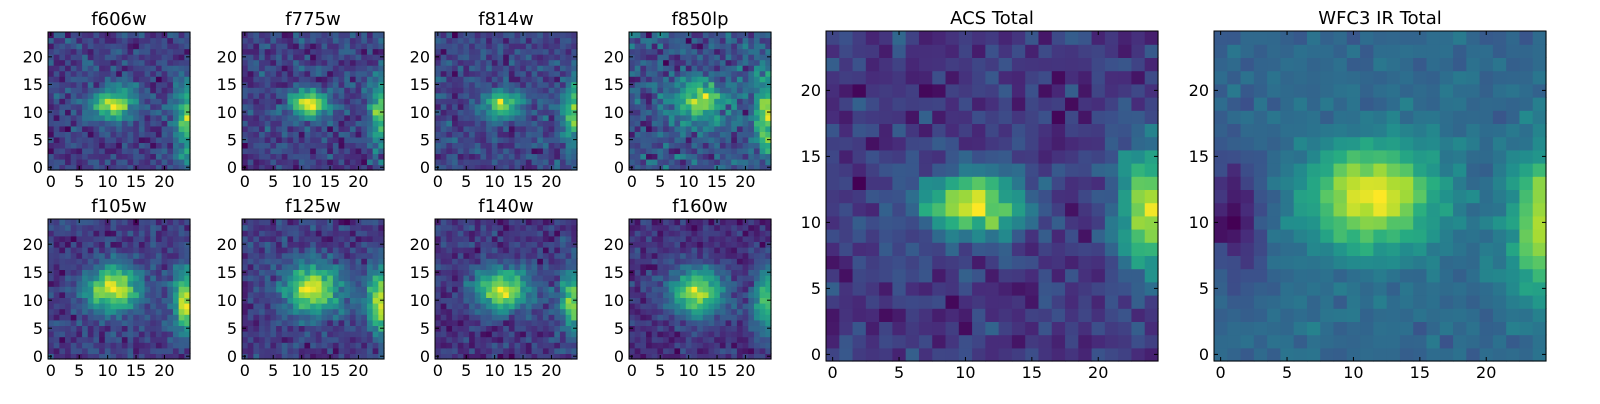 The width and height of the screenshot is (1600, 404). Describe the element at coordinates (551, 370) in the screenshot. I see `x-tick-label: 20` at that location.